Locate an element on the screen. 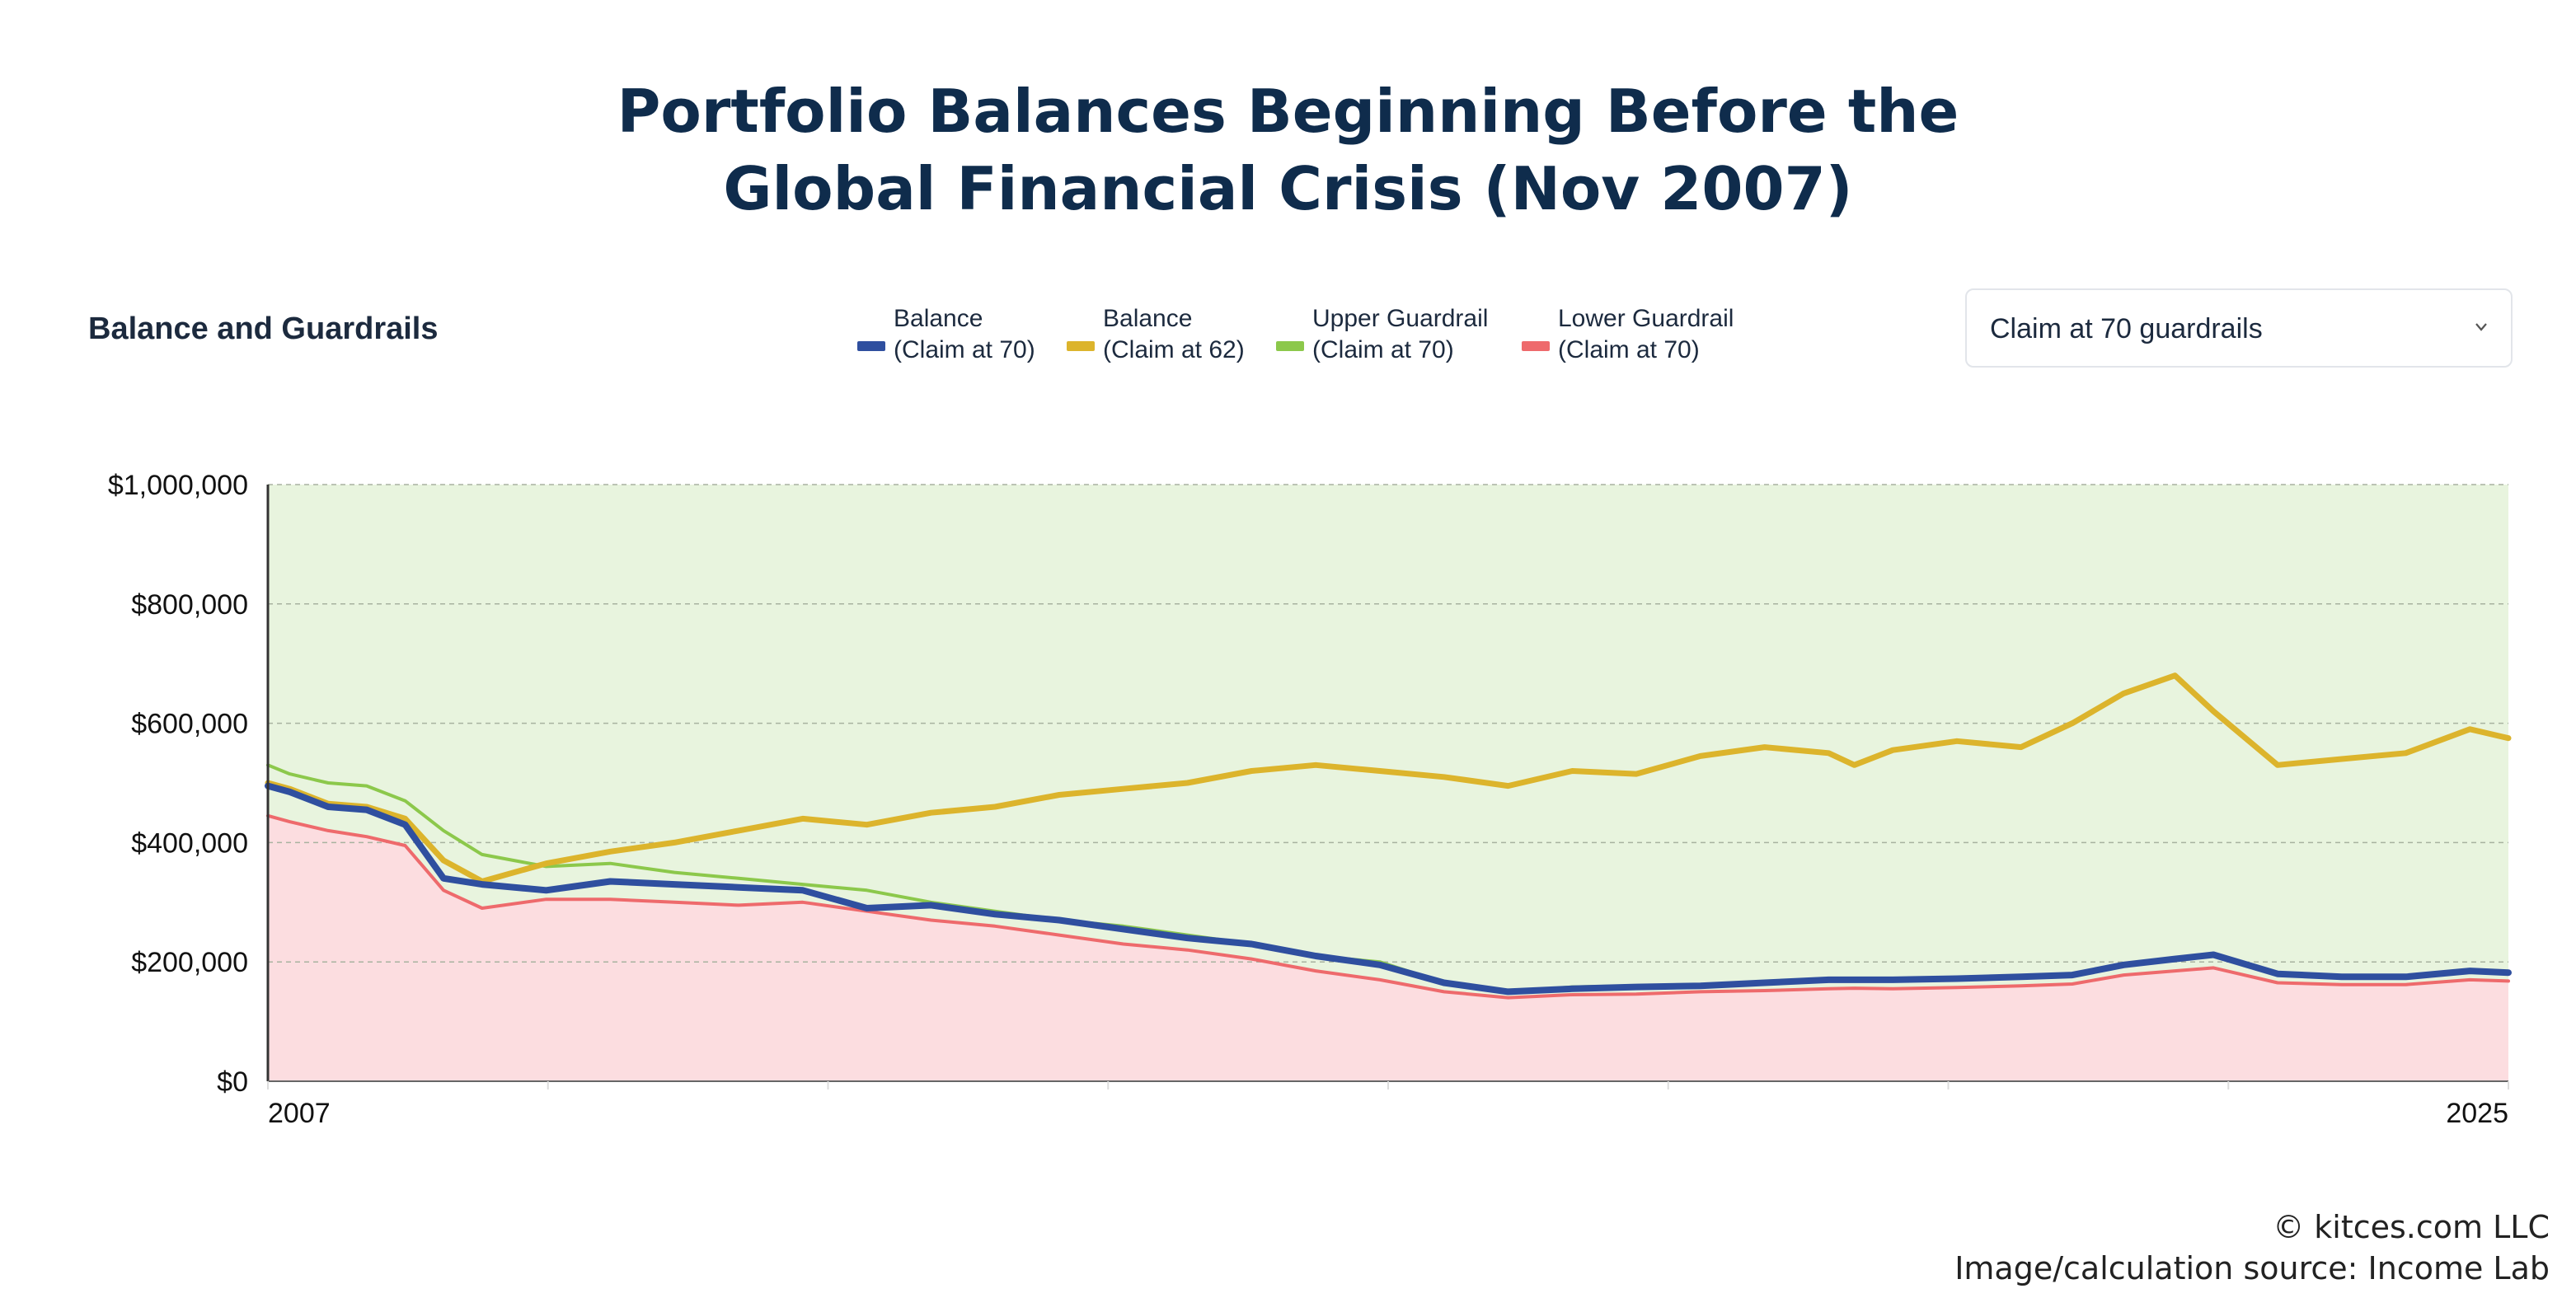 The width and height of the screenshot is (2576, 1312). x-tick-label-end: 2025 is located at coordinates (2477, 1113).